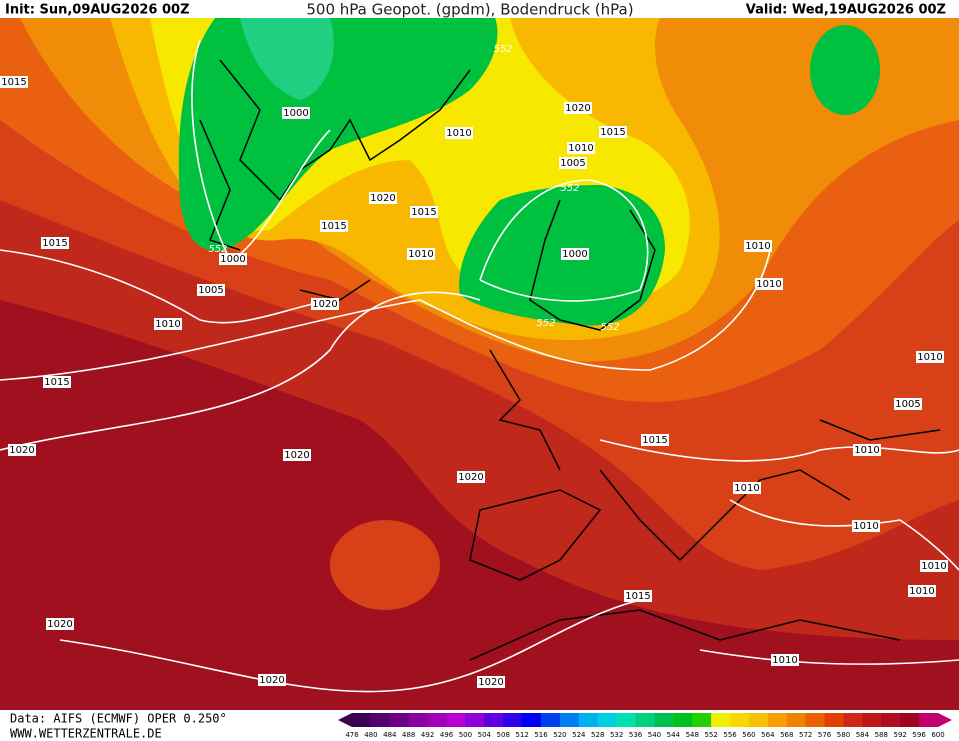 The height and width of the screenshot is (741, 959). What do you see at coordinates (768, 735) in the screenshot?
I see `scale-label: 564` at bounding box center [768, 735].